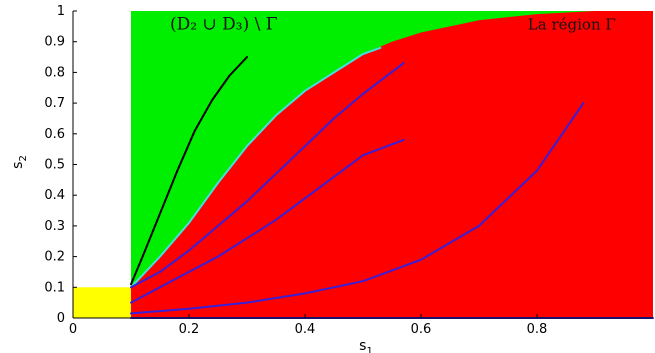 This screenshot has width=655, height=353. What do you see at coordinates (537, 329) in the screenshot?
I see `x-tick-label: 0.8` at bounding box center [537, 329].